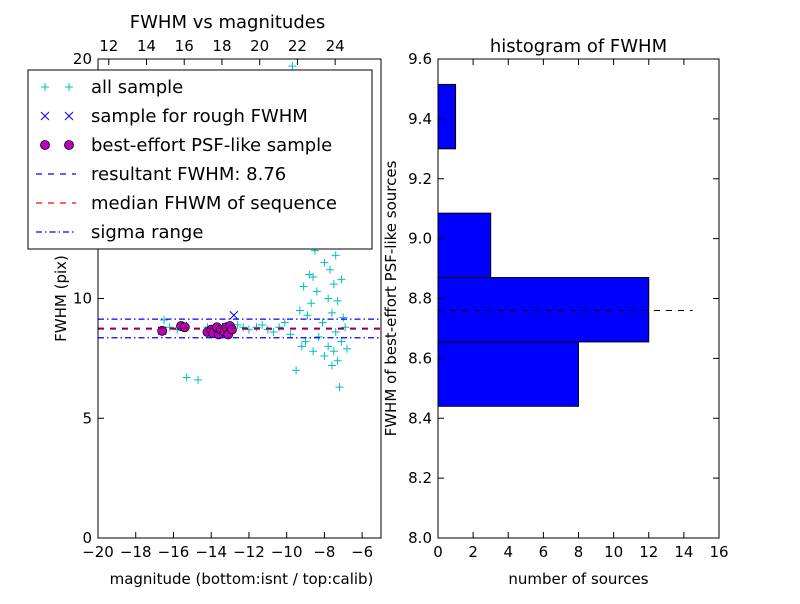 This screenshot has width=800, height=604. What do you see at coordinates (420, 119) in the screenshot?
I see `y-tick-label: 9.4` at bounding box center [420, 119].